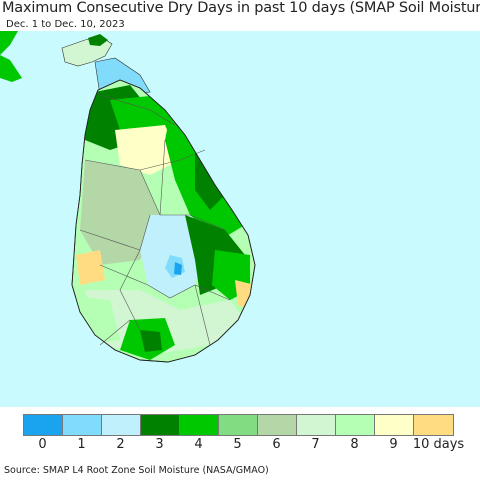  What do you see at coordinates (42, 444) in the screenshot?
I see `legend-label: 0` at bounding box center [42, 444].